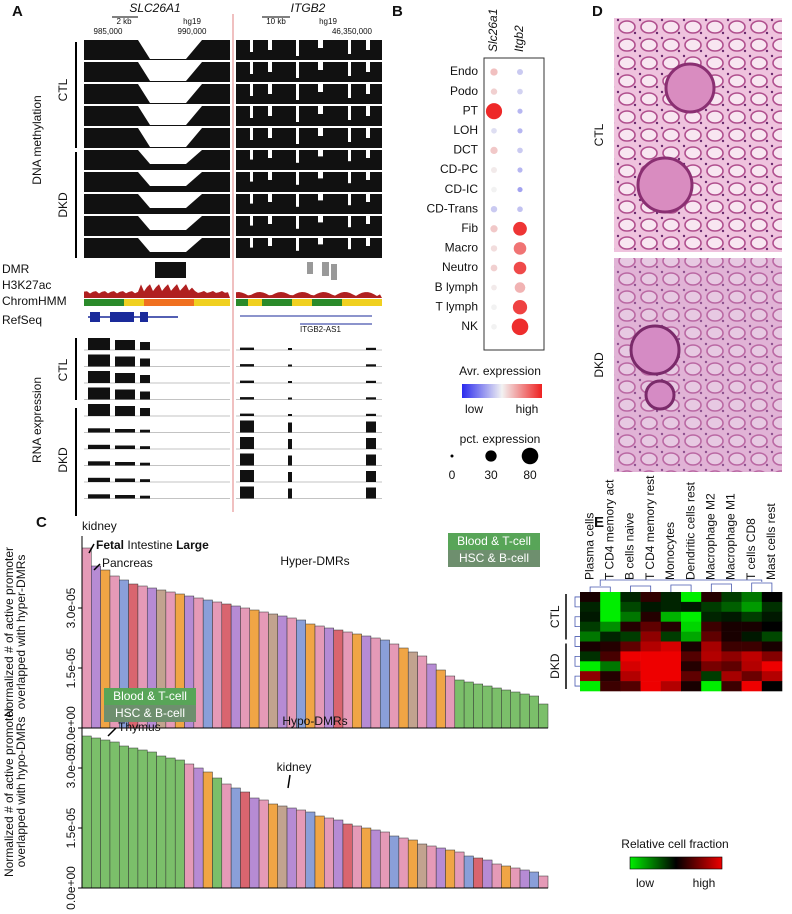 Image resolution: width=792 pixels, height=914 pixels. I want to click on panel-label: C, so click(41, 522).